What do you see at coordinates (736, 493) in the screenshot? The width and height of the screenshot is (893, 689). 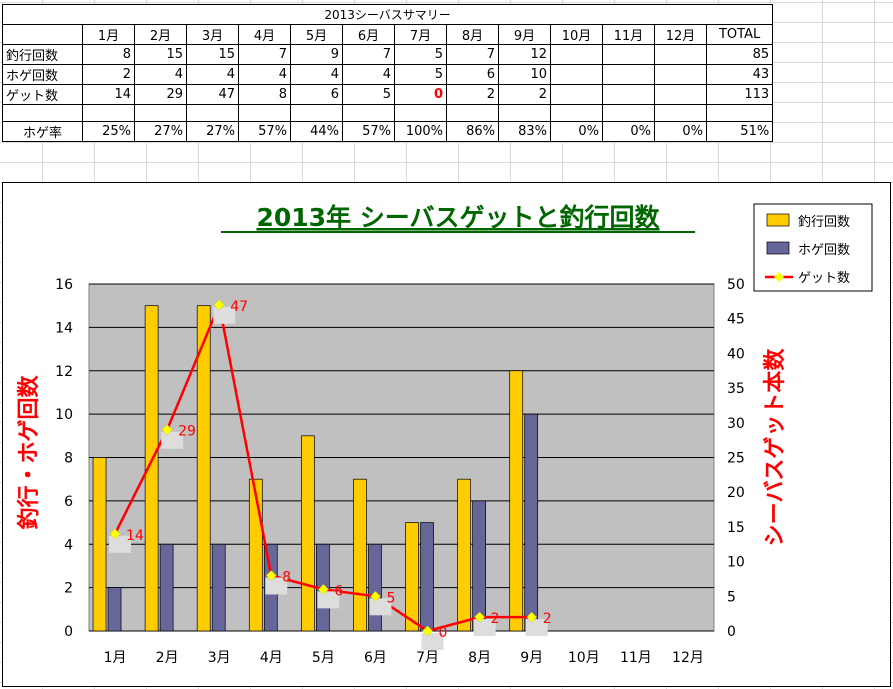 I see `y2-tick-label: 20` at bounding box center [736, 493].